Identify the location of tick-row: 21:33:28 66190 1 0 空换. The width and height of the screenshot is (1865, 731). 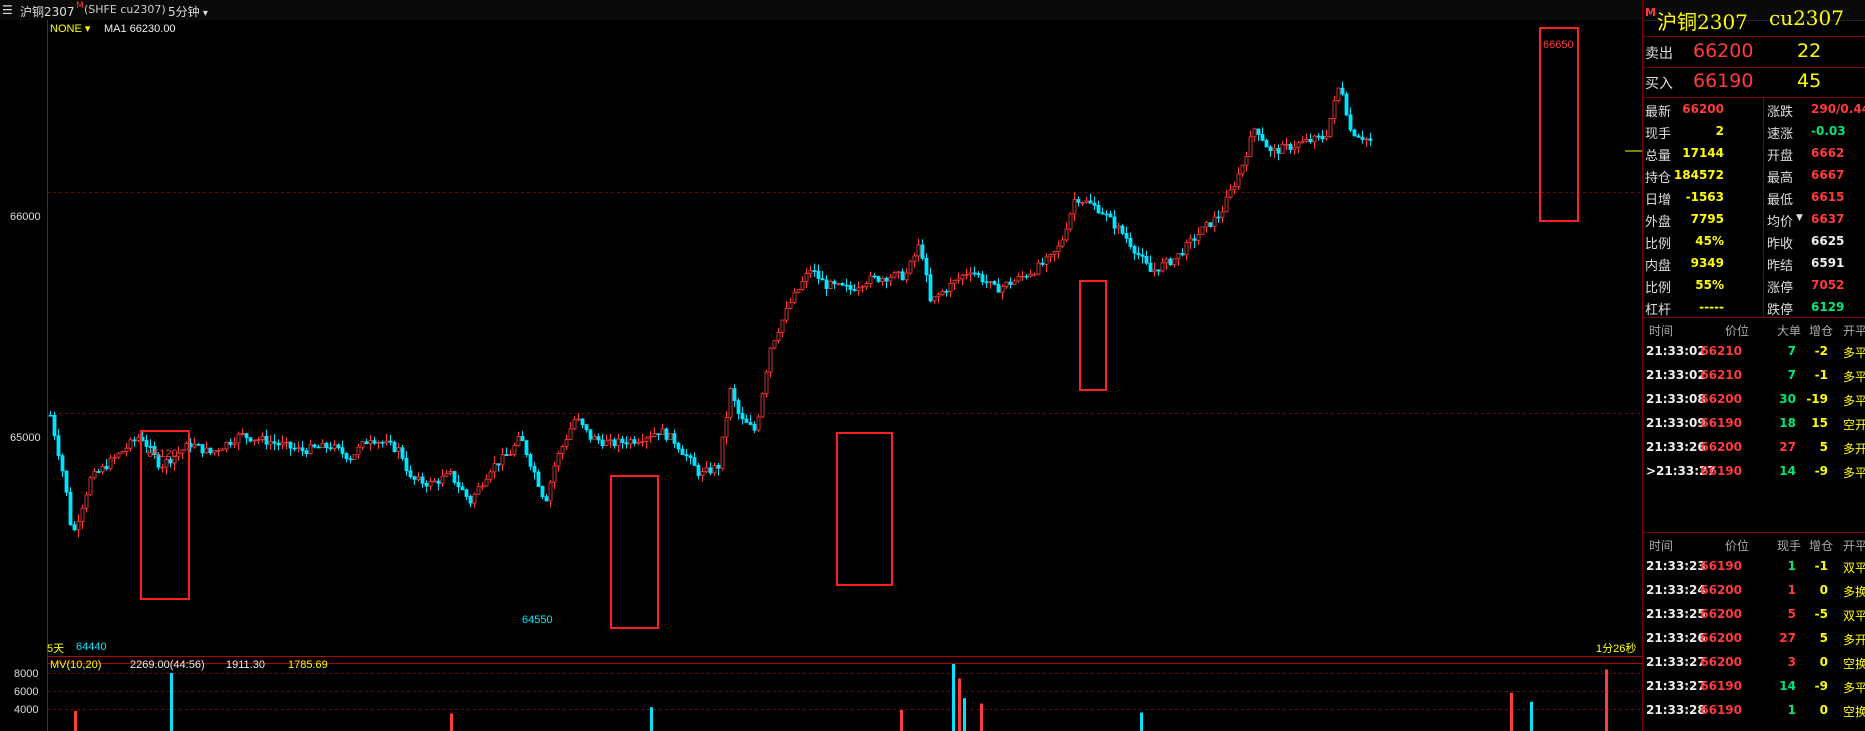
(1754, 710).